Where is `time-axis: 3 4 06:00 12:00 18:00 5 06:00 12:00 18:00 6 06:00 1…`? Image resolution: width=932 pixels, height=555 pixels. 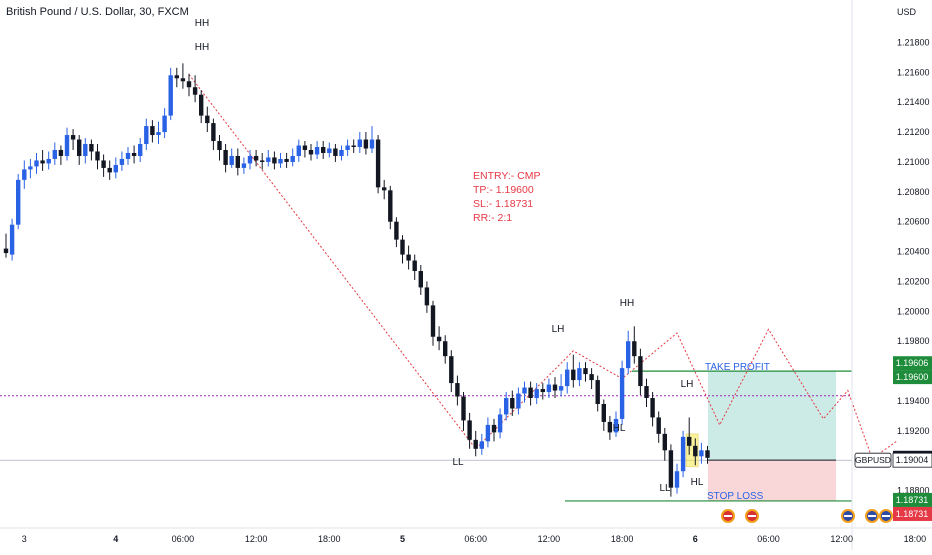
time-axis: 3 4 06:00 12:00 18:00 5 06:00 12:00 18:00 6 06:00 1… is located at coordinates (466, 526).